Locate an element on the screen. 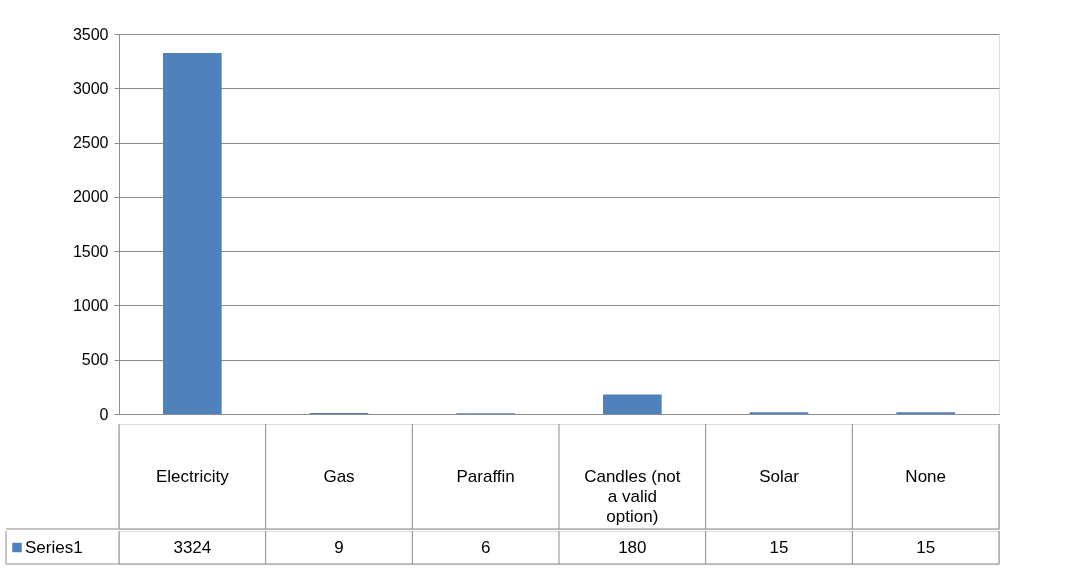 The height and width of the screenshot is (583, 1077). y-tick-label: 1000 is located at coordinates (90, 305).